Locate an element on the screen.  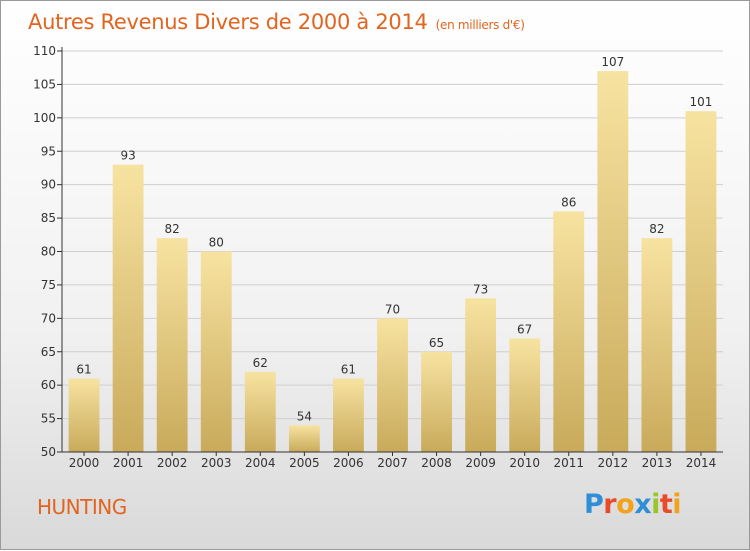
y-tick-label: 95 is located at coordinates (48, 151).